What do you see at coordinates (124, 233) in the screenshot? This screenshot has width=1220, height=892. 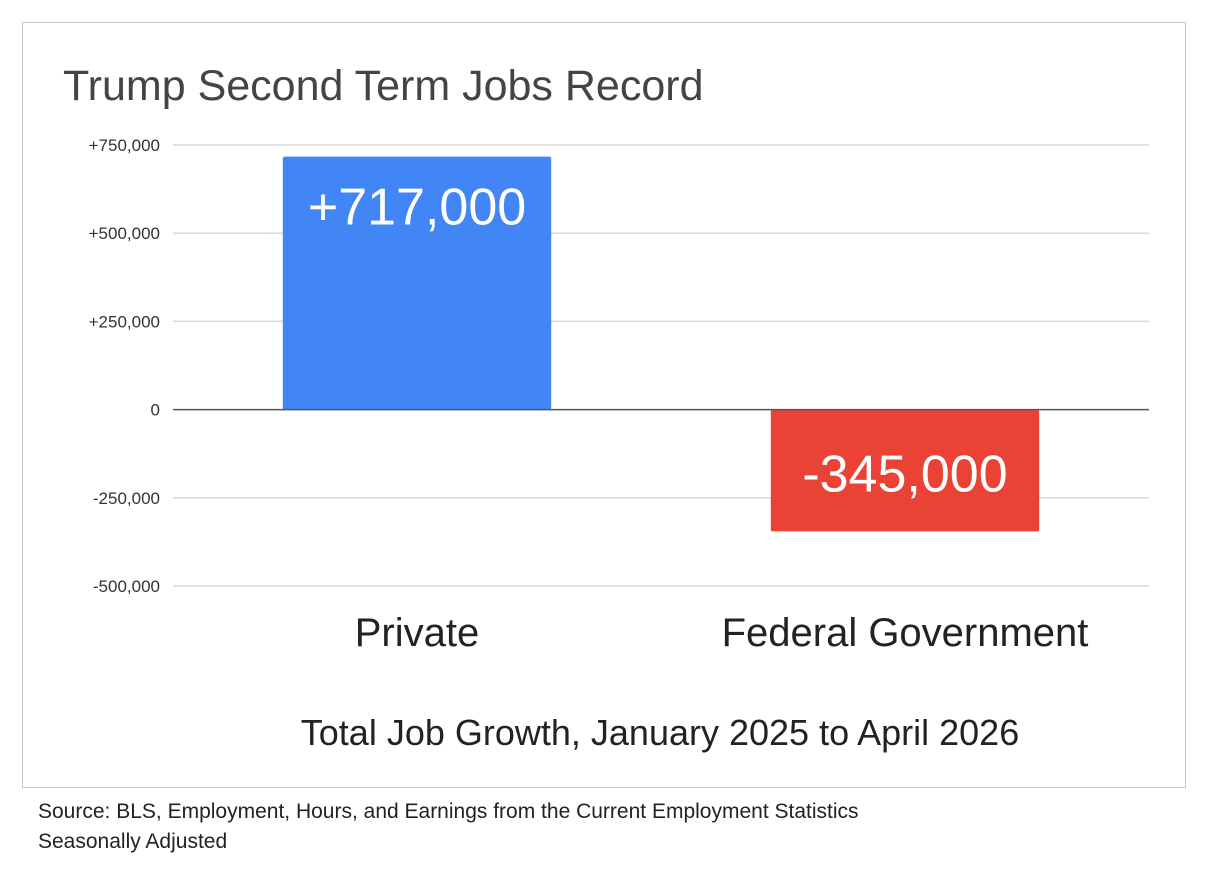 I see `y-tick-label: +500,000` at bounding box center [124, 233].